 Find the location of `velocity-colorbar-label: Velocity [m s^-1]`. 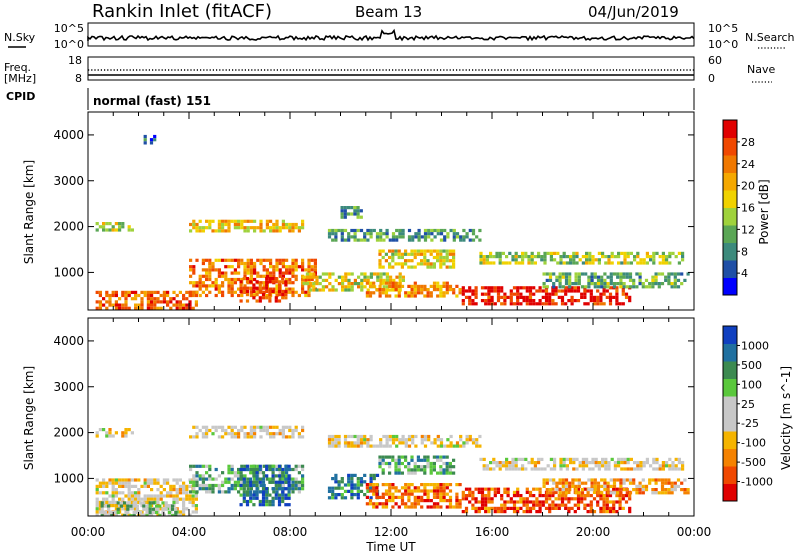

velocity-colorbar-label: Velocity [m s^-1] is located at coordinates (786, 418).